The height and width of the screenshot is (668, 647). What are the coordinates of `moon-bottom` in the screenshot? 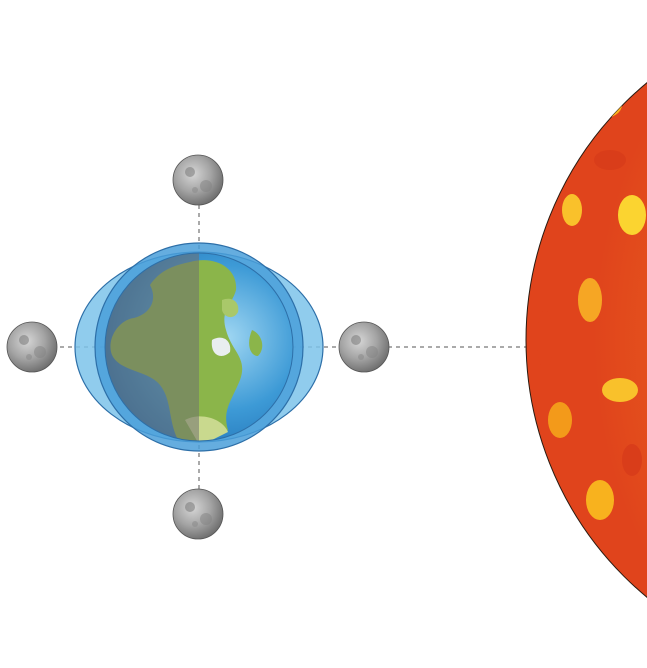 It's located at (198, 514).